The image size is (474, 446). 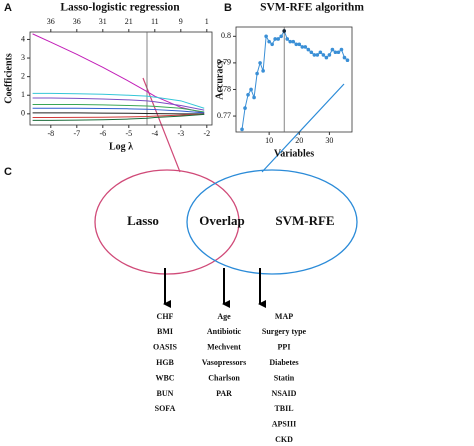 I want to click on top-tick-label: 31, so click(x=103, y=21).